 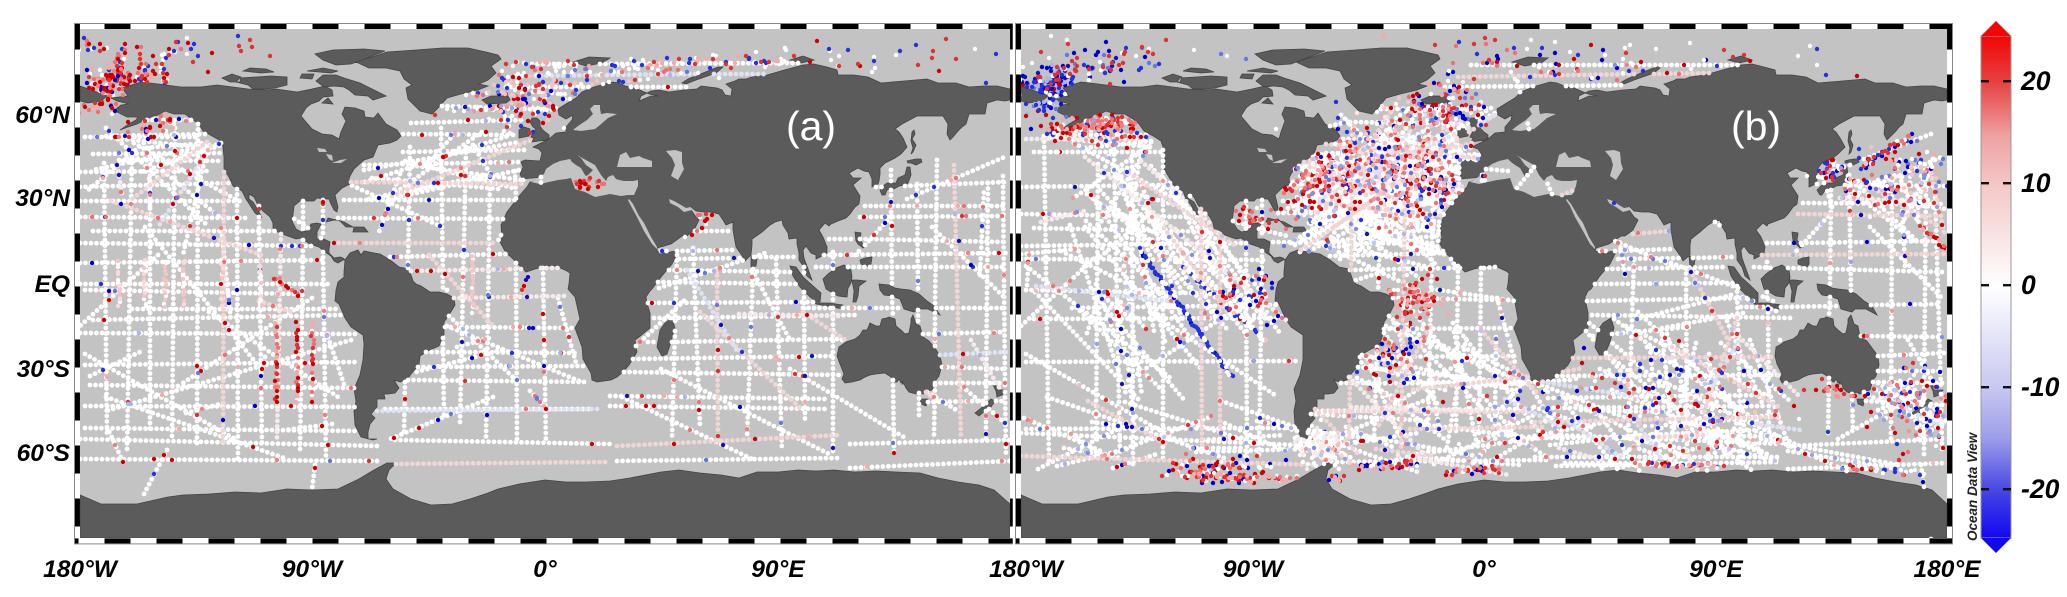 What do you see at coordinates (811, 126) in the screenshot?
I see `svg-text: (a)` at bounding box center [811, 126].